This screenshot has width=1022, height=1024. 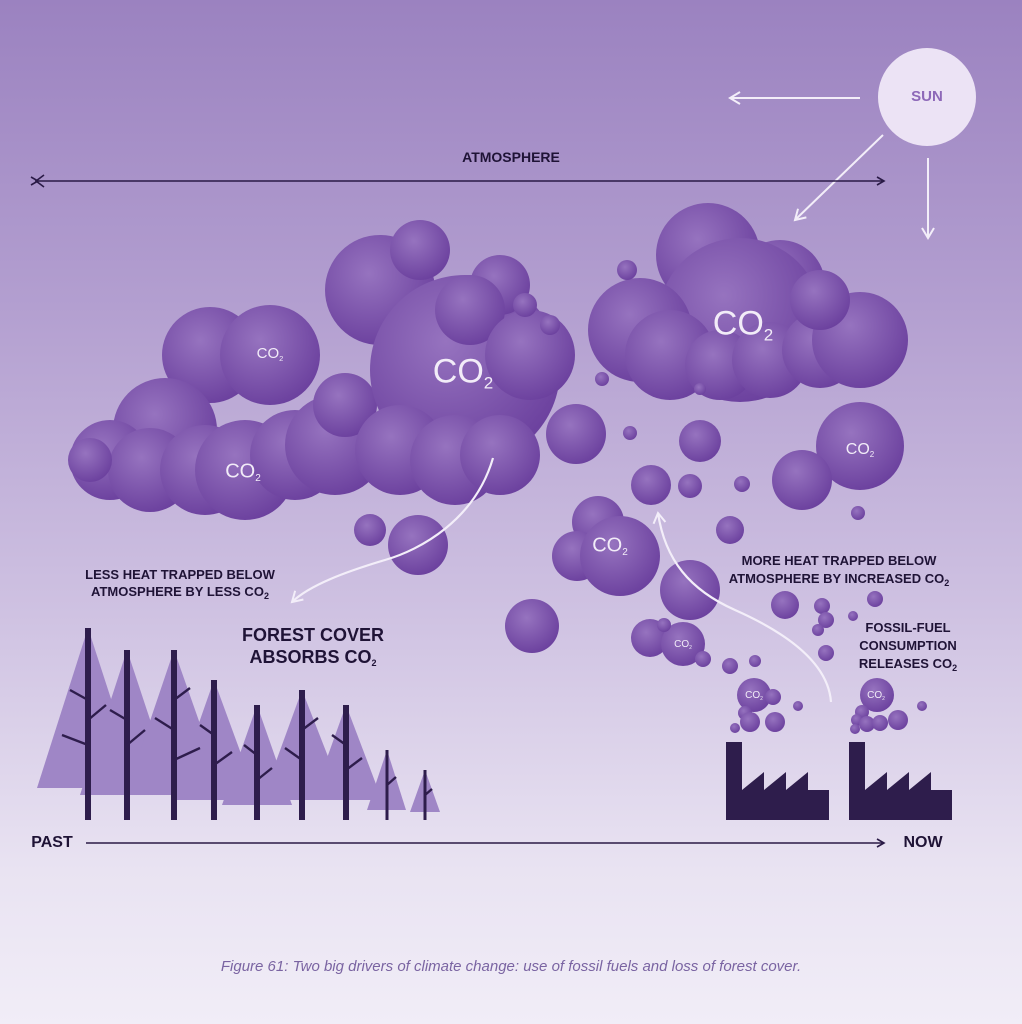 What do you see at coordinates (52, 842) in the screenshot?
I see `past-label: PAST` at bounding box center [52, 842].